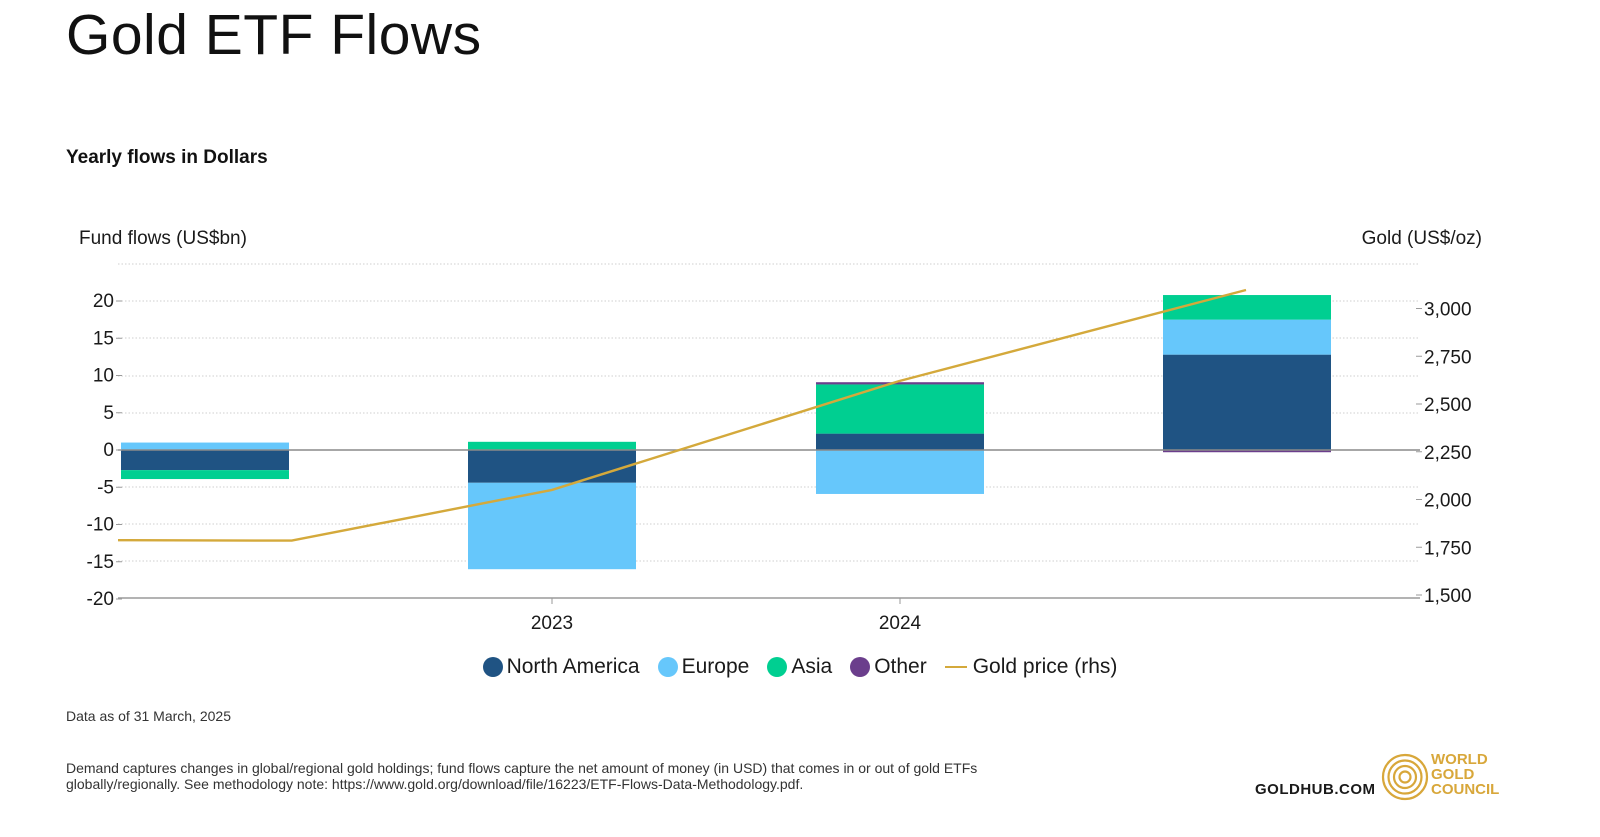  Describe the element at coordinates (103, 301) in the screenshot. I see `y-left-tick-label: 20` at that location.